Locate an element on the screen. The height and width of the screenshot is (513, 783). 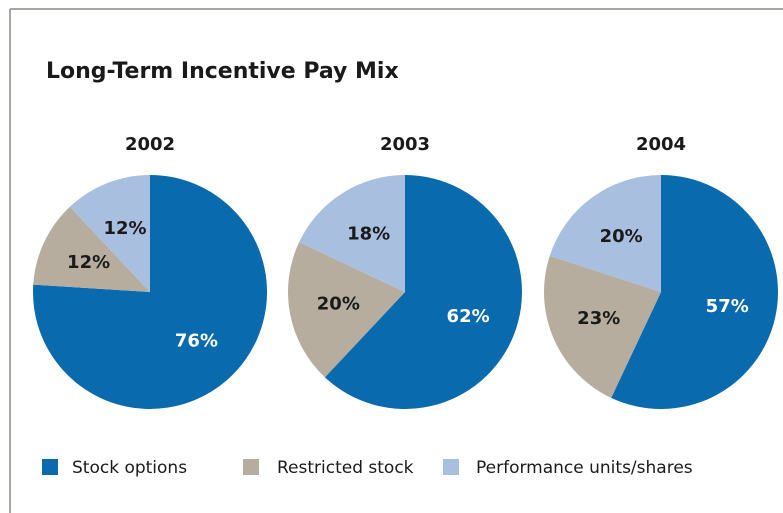
legend-label: Stock options is located at coordinates (129, 468).